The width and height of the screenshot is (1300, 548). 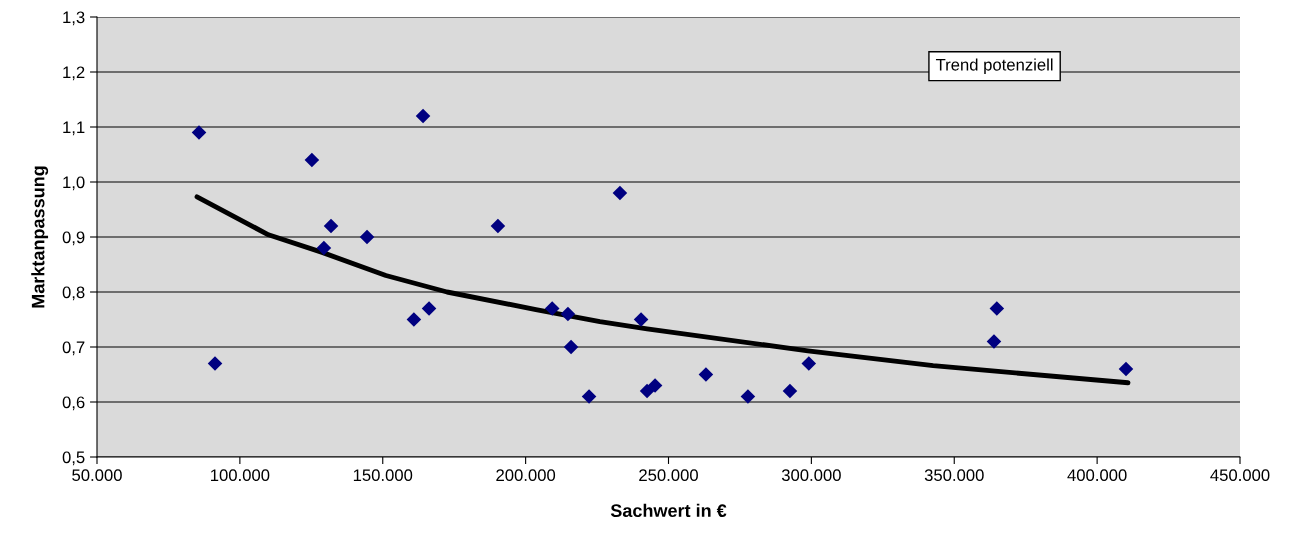 What do you see at coordinates (73, 458) in the screenshot?
I see `y-tick-label: 0,5` at bounding box center [73, 458].